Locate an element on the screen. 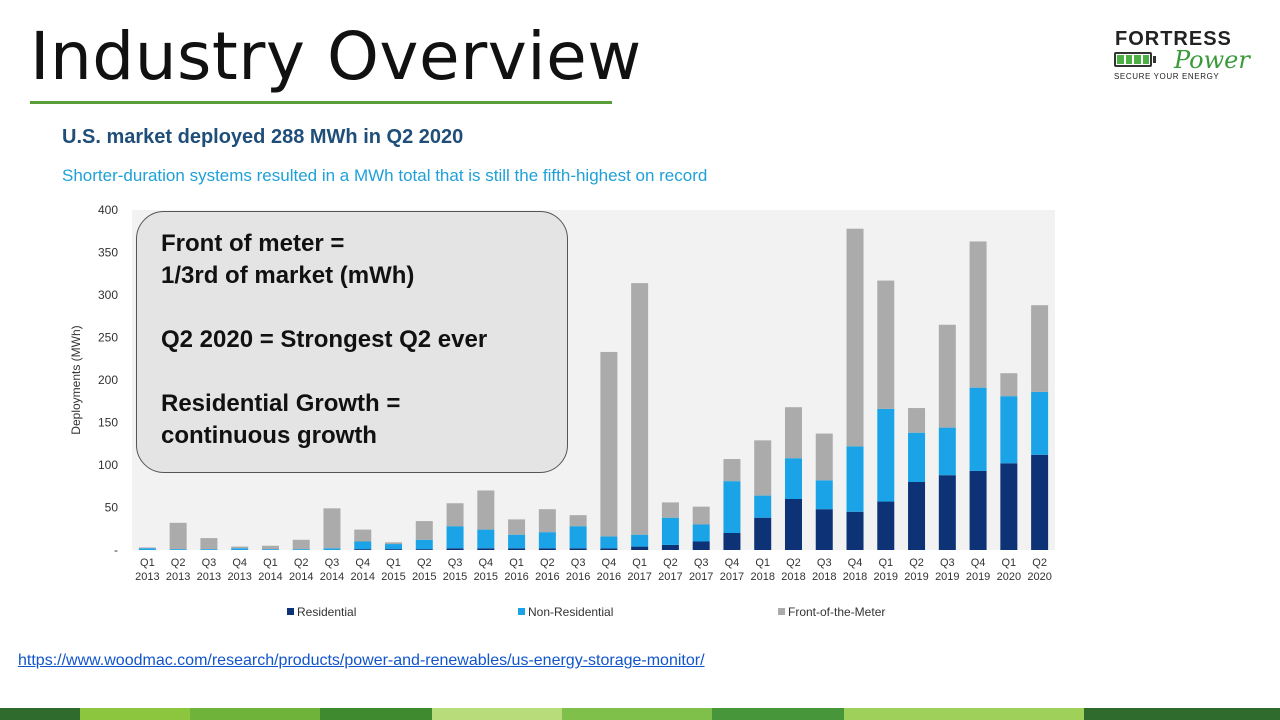 This screenshot has height=720, width=1280. callout-line: continuous growth is located at coordinates (269, 435).